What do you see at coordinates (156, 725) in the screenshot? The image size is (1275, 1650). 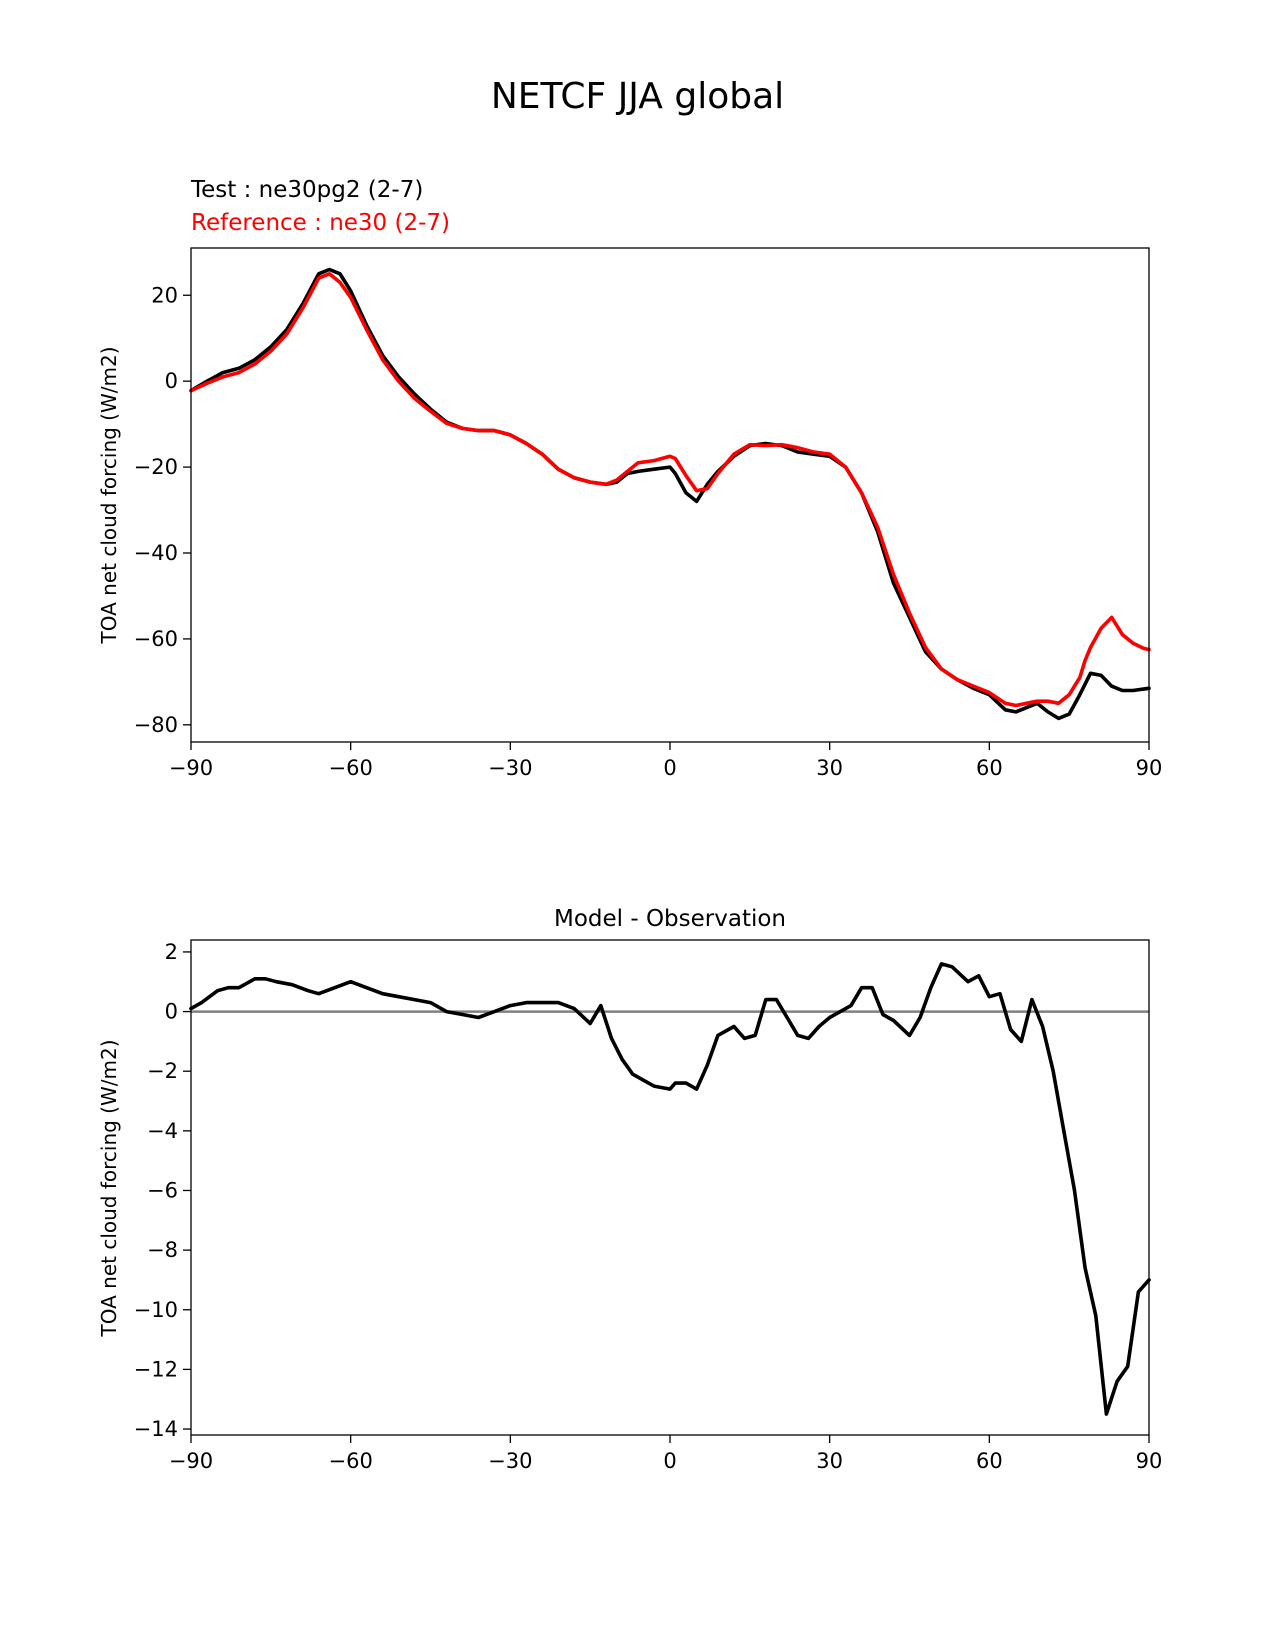 I see `y-tick-label: −80` at bounding box center [156, 725].